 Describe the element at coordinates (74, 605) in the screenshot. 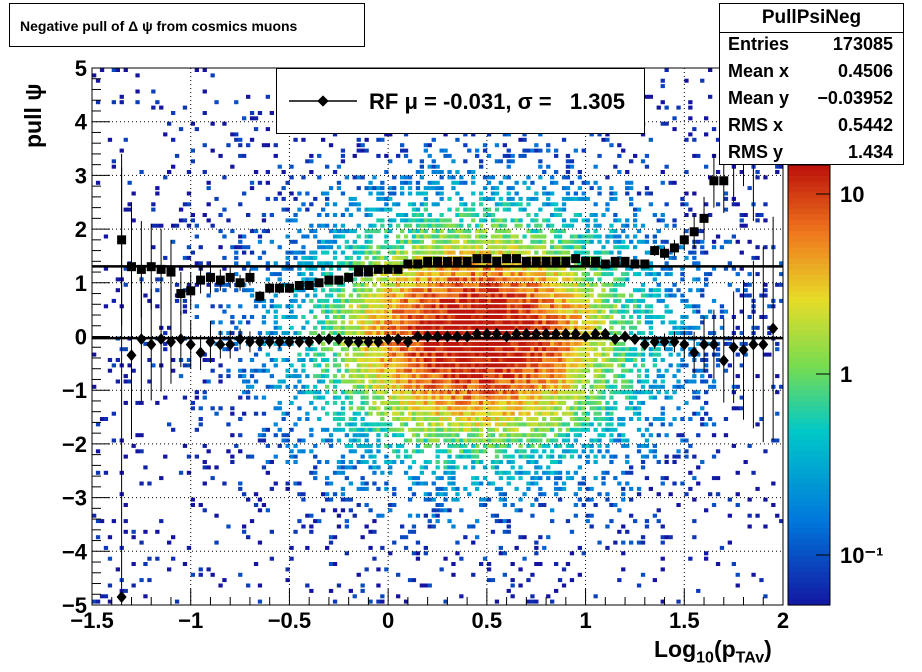

I see `y-tick-label: −5` at that location.